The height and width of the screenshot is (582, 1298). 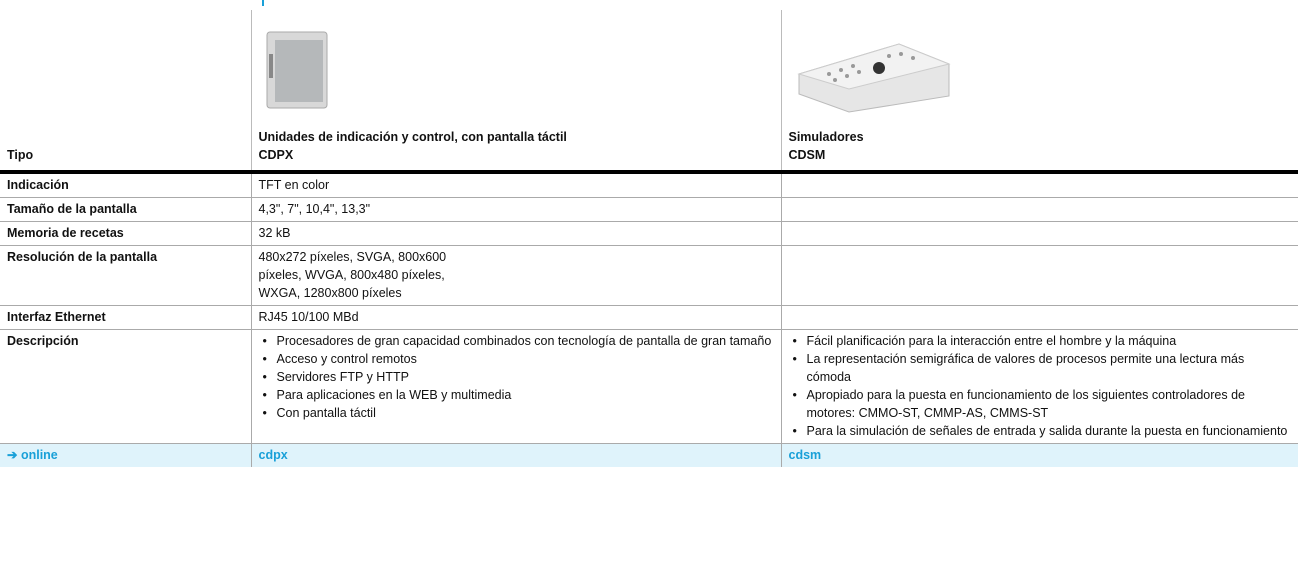 What do you see at coordinates (125, 386) in the screenshot?
I see `row-label: Descripción` at bounding box center [125, 386].